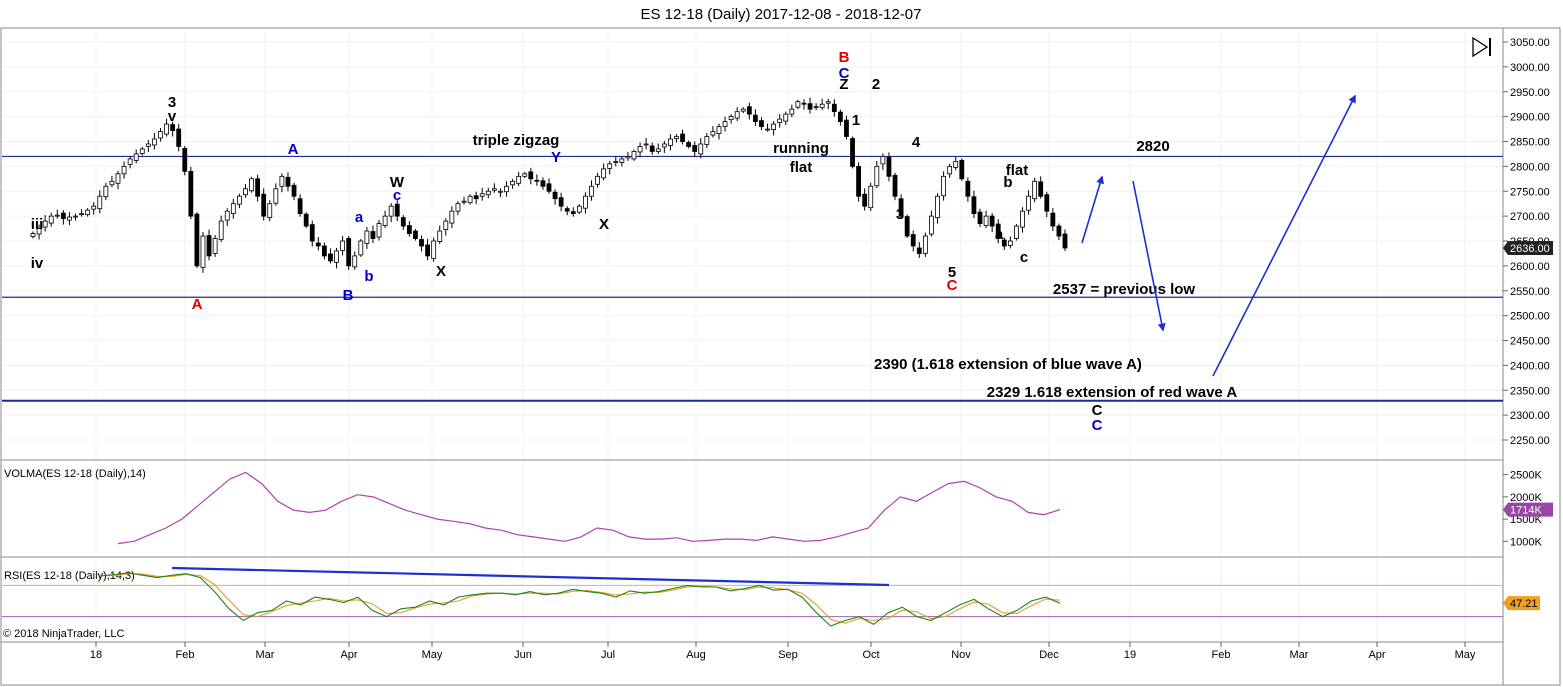  What do you see at coordinates (359, 217) in the screenshot?
I see `wave-label-7: a` at bounding box center [359, 217].